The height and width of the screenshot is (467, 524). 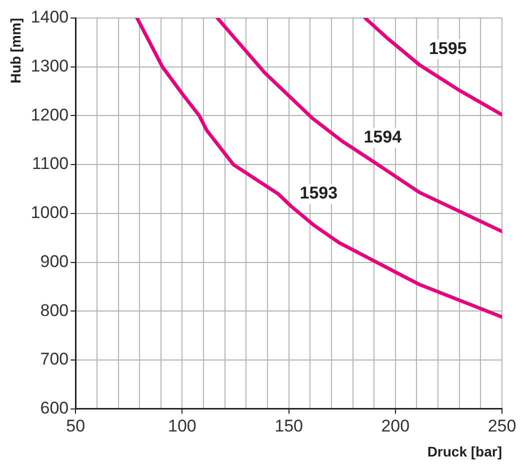 What do you see at coordinates (54, 310) in the screenshot?
I see `y-tick-label: 800` at bounding box center [54, 310].